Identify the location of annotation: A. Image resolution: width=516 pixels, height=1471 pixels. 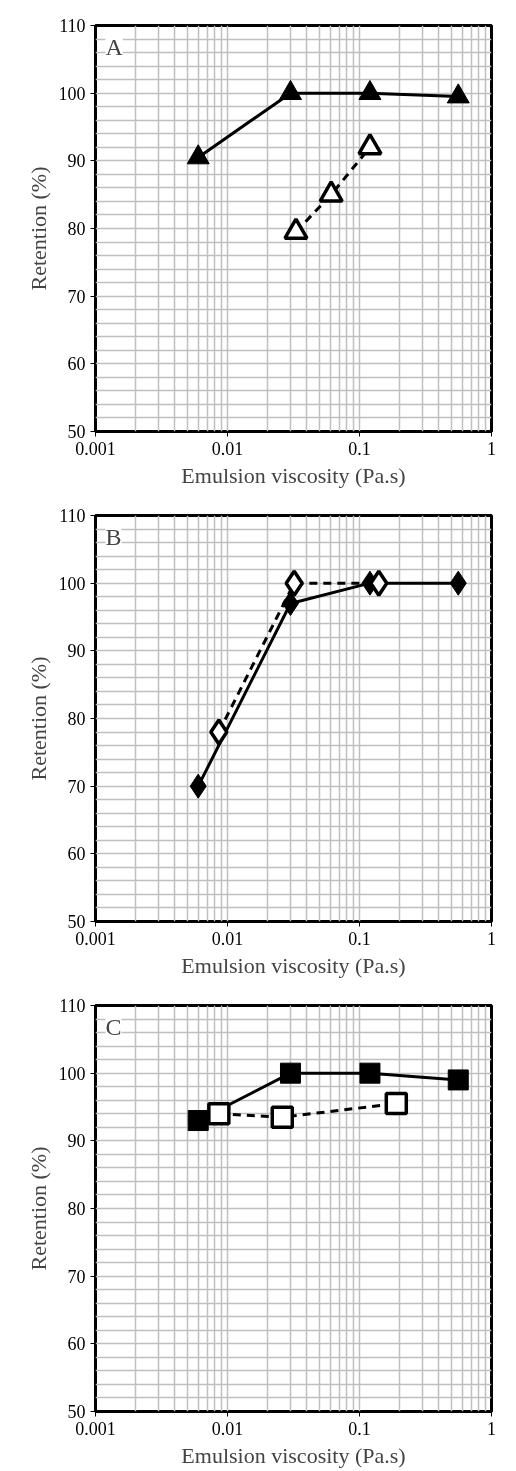
(114, 46).